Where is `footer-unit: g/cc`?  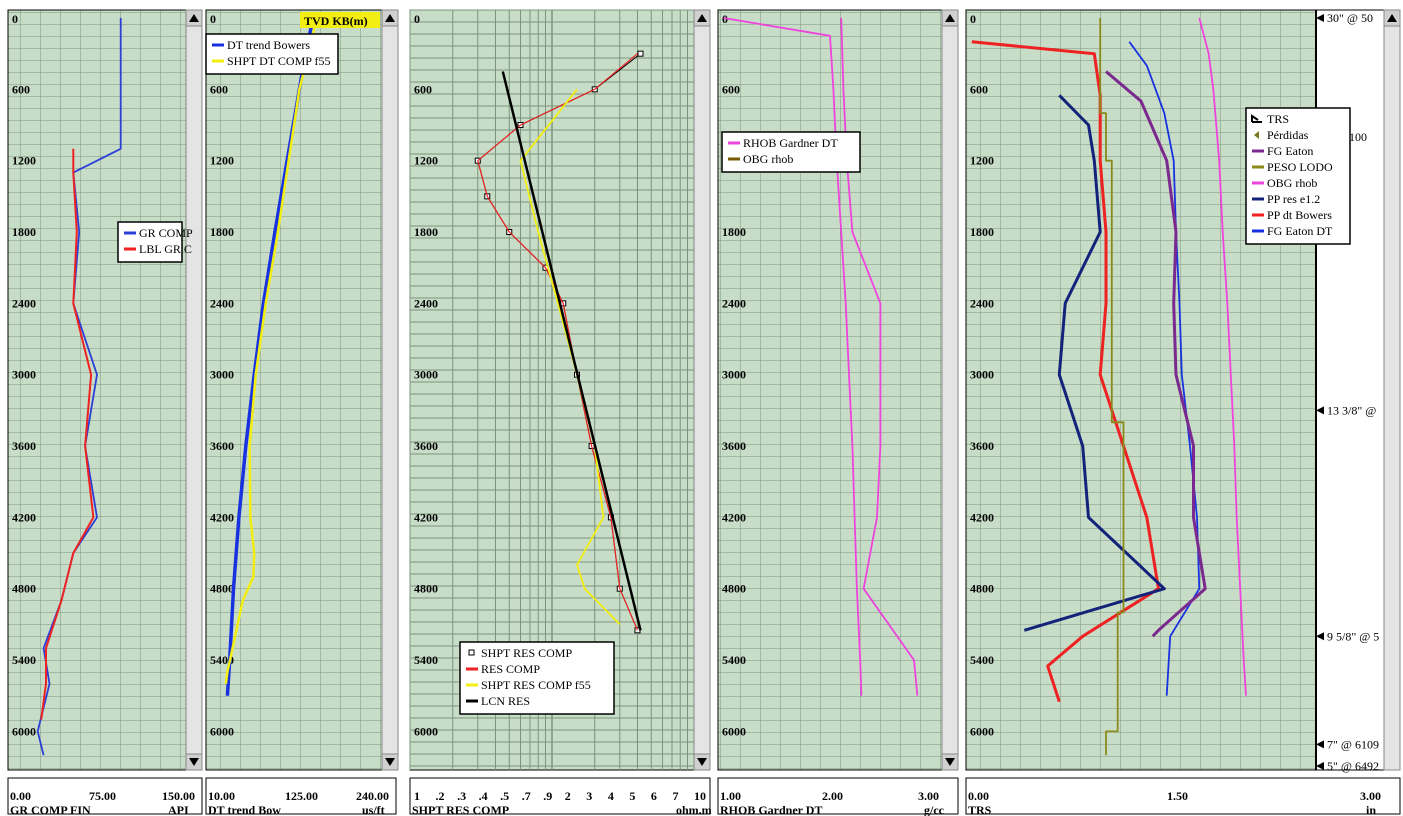
footer-unit: g/cc is located at coordinates (934, 809).